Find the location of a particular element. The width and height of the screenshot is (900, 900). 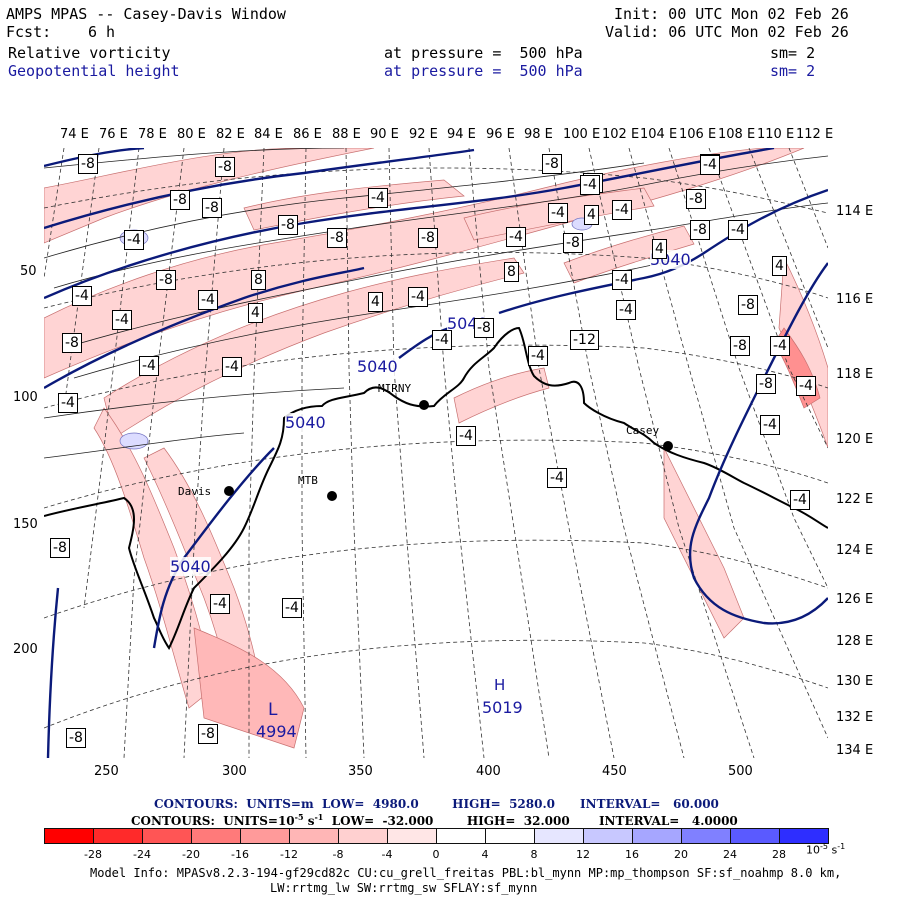

right-lon-label: 118 E is located at coordinates (855, 374).